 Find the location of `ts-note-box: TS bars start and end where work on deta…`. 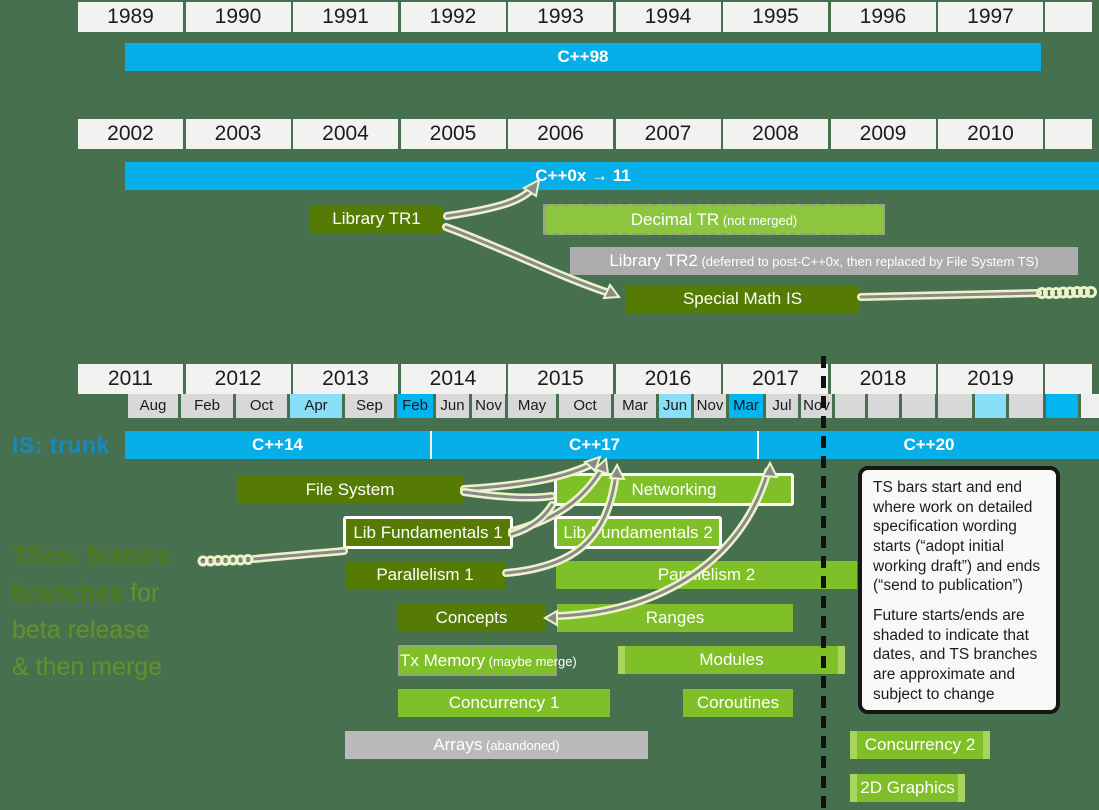

ts-note-box: TS bars start and end where work on deta… is located at coordinates (959, 590).